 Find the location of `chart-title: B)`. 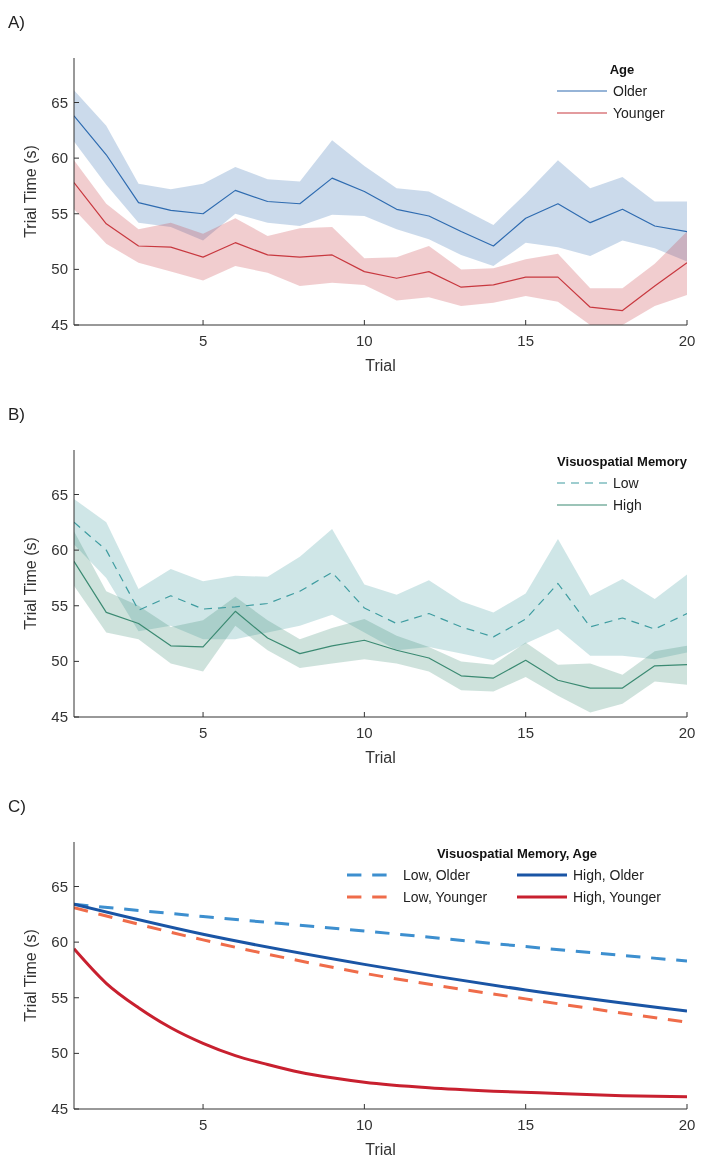

chart-title: B) is located at coordinates (16, 414).